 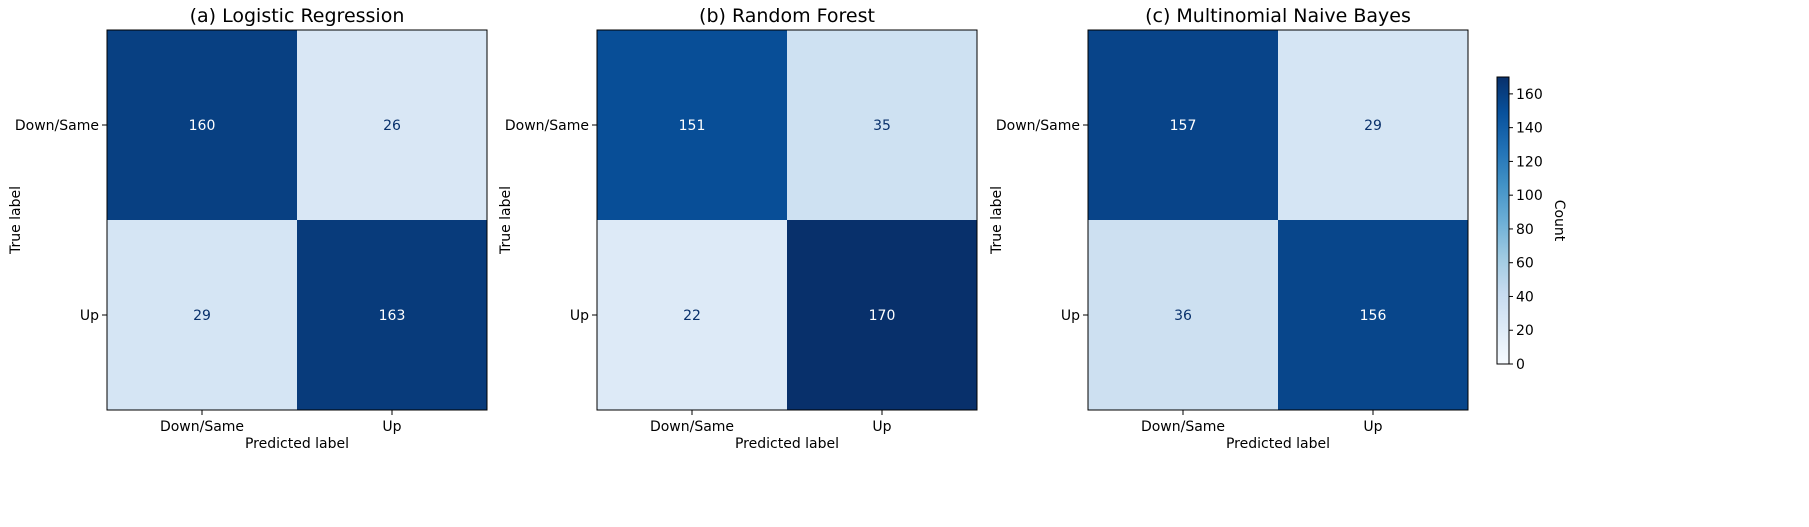 I want to click on colorbar-tick-label: 100, so click(x=1529, y=196).